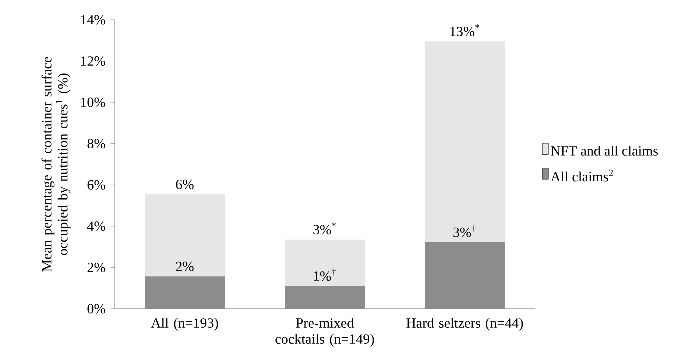  What do you see at coordinates (465, 231) in the screenshot?
I see `data-label: 3%$^{†}$` at bounding box center [465, 231].